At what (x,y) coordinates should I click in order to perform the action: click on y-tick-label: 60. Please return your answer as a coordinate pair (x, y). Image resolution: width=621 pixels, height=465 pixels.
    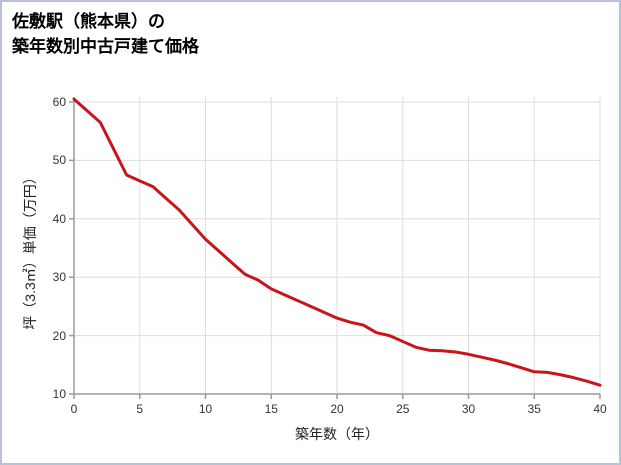
    Looking at the image, I should click on (59, 102).